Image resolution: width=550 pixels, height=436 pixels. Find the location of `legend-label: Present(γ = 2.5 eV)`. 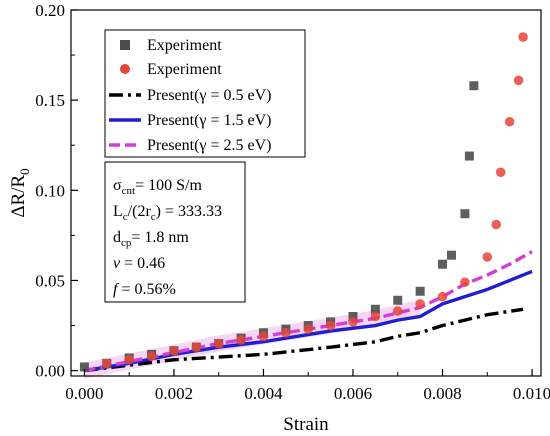

legend-label: Present(γ = 2.5 eV) is located at coordinates (209, 145).